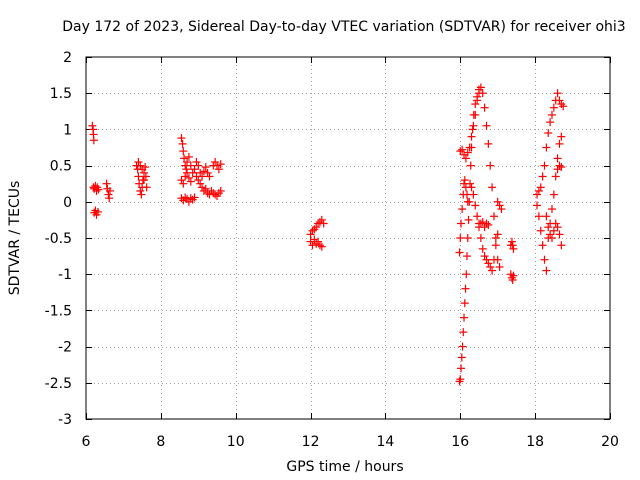 Image resolution: width=640 pixels, height=480 pixels. Describe the element at coordinates (58, 311) in the screenshot. I see `y-tick-label: -1.5` at that location.